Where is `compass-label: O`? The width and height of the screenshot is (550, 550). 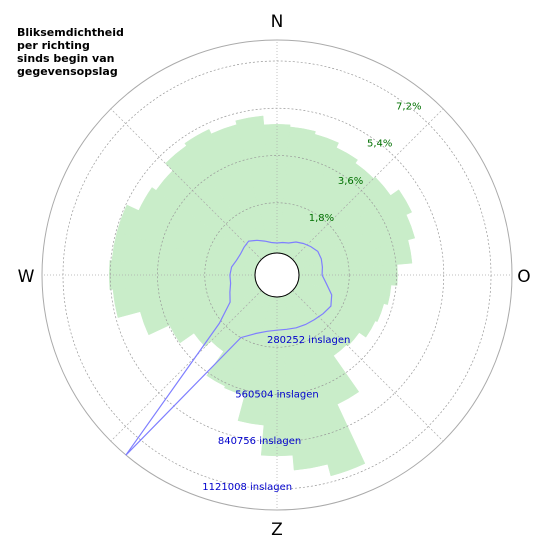 compass-label: O is located at coordinates (523, 277).